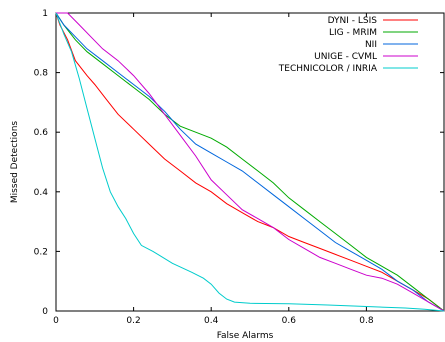  Describe the element at coordinates (133, 321) in the screenshot. I see `x-tick-label: 0.2` at that location.